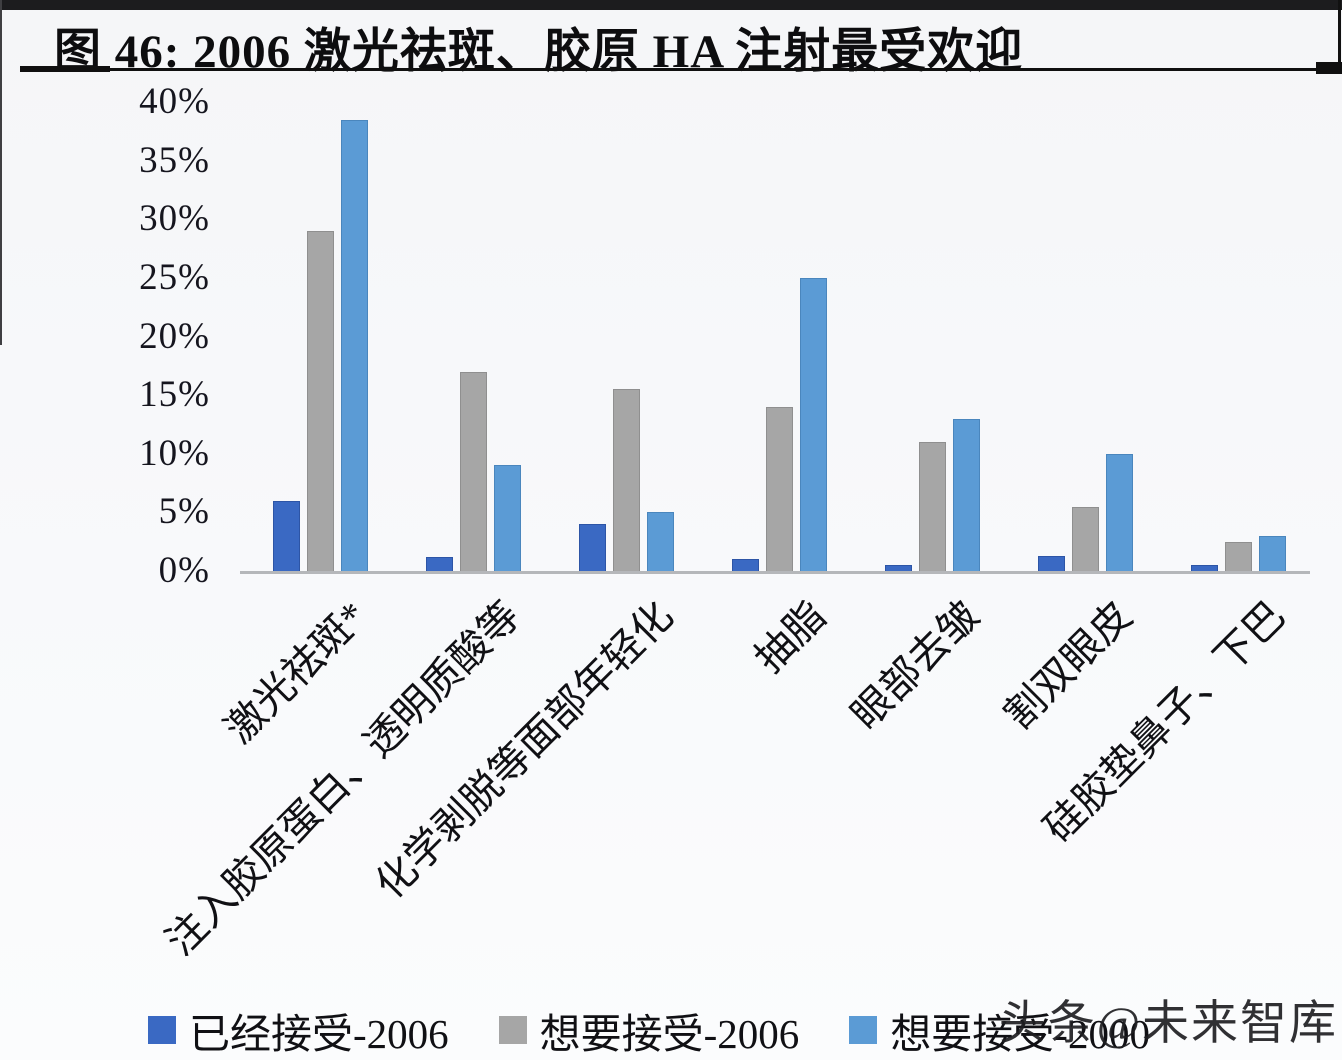  I want to click on y-axis-tick-label: 20%, so click(174, 336).